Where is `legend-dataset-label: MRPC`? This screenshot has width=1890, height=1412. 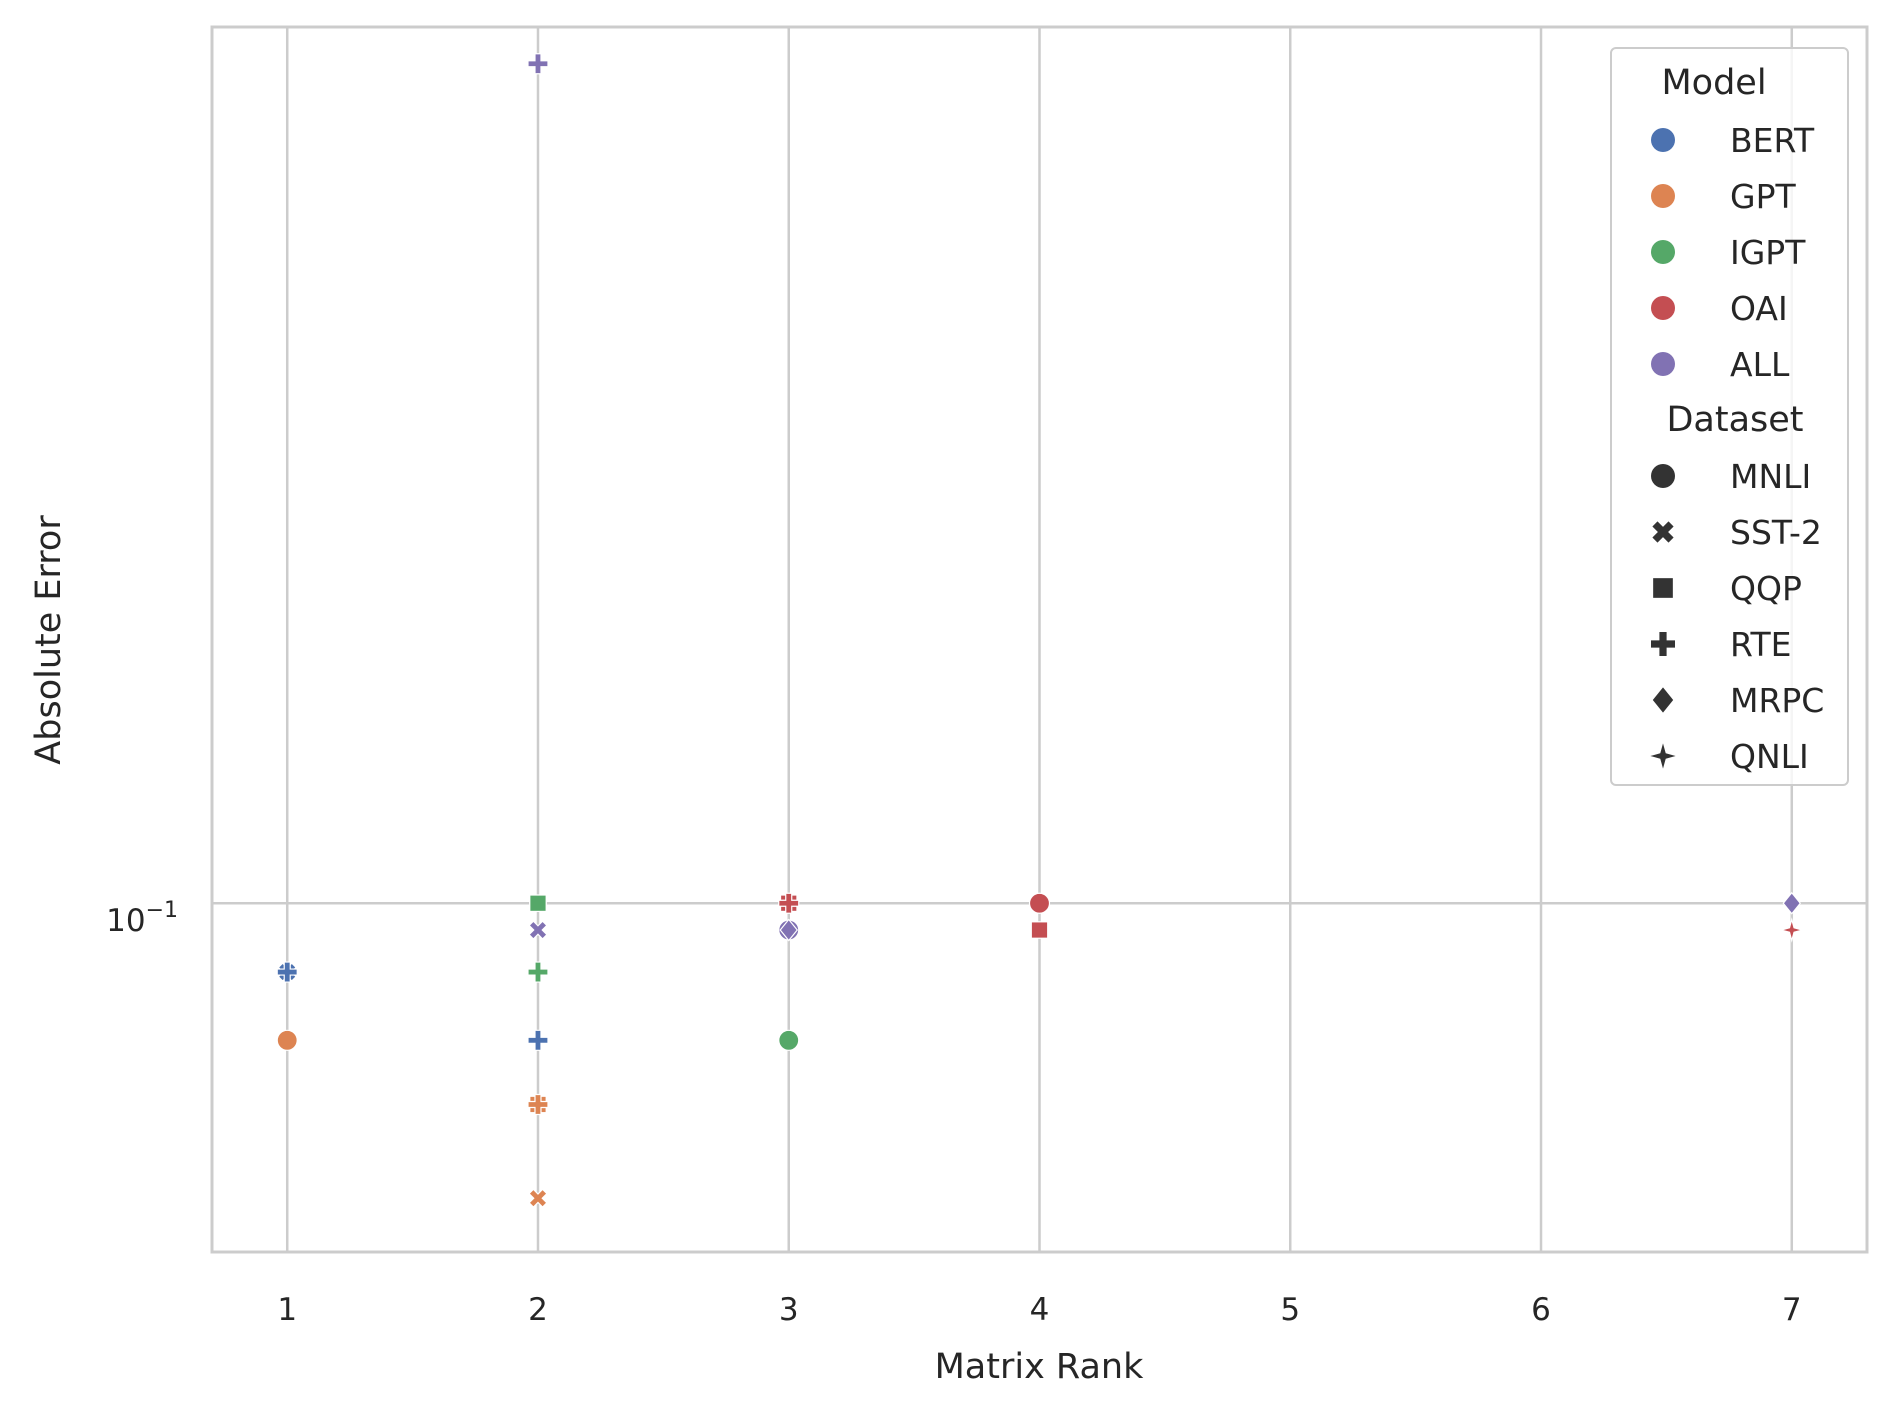 legend-dataset-label: MRPC is located at coordinates (1777, 700).